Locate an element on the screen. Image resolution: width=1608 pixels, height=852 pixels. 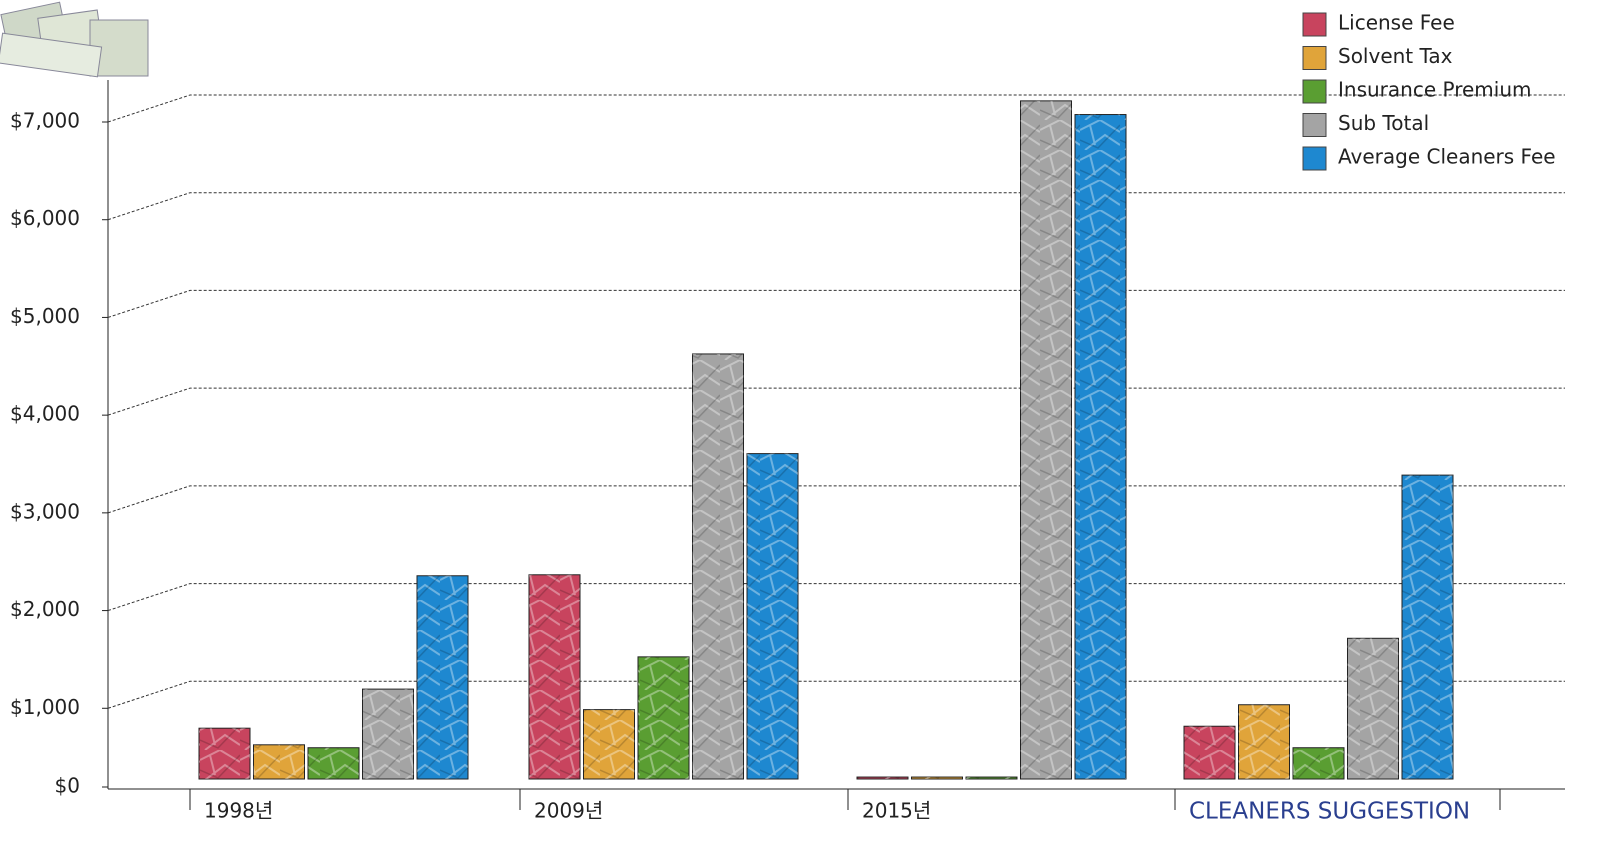
x-tick-label: 2015년 is located at coordinates (896, 811).